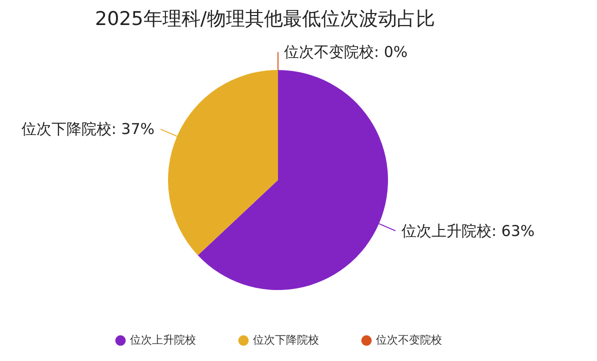  Describe the element at coordinates (286, 340) in the screenshot. I see `legend-label: 位次下降院校` at that location.